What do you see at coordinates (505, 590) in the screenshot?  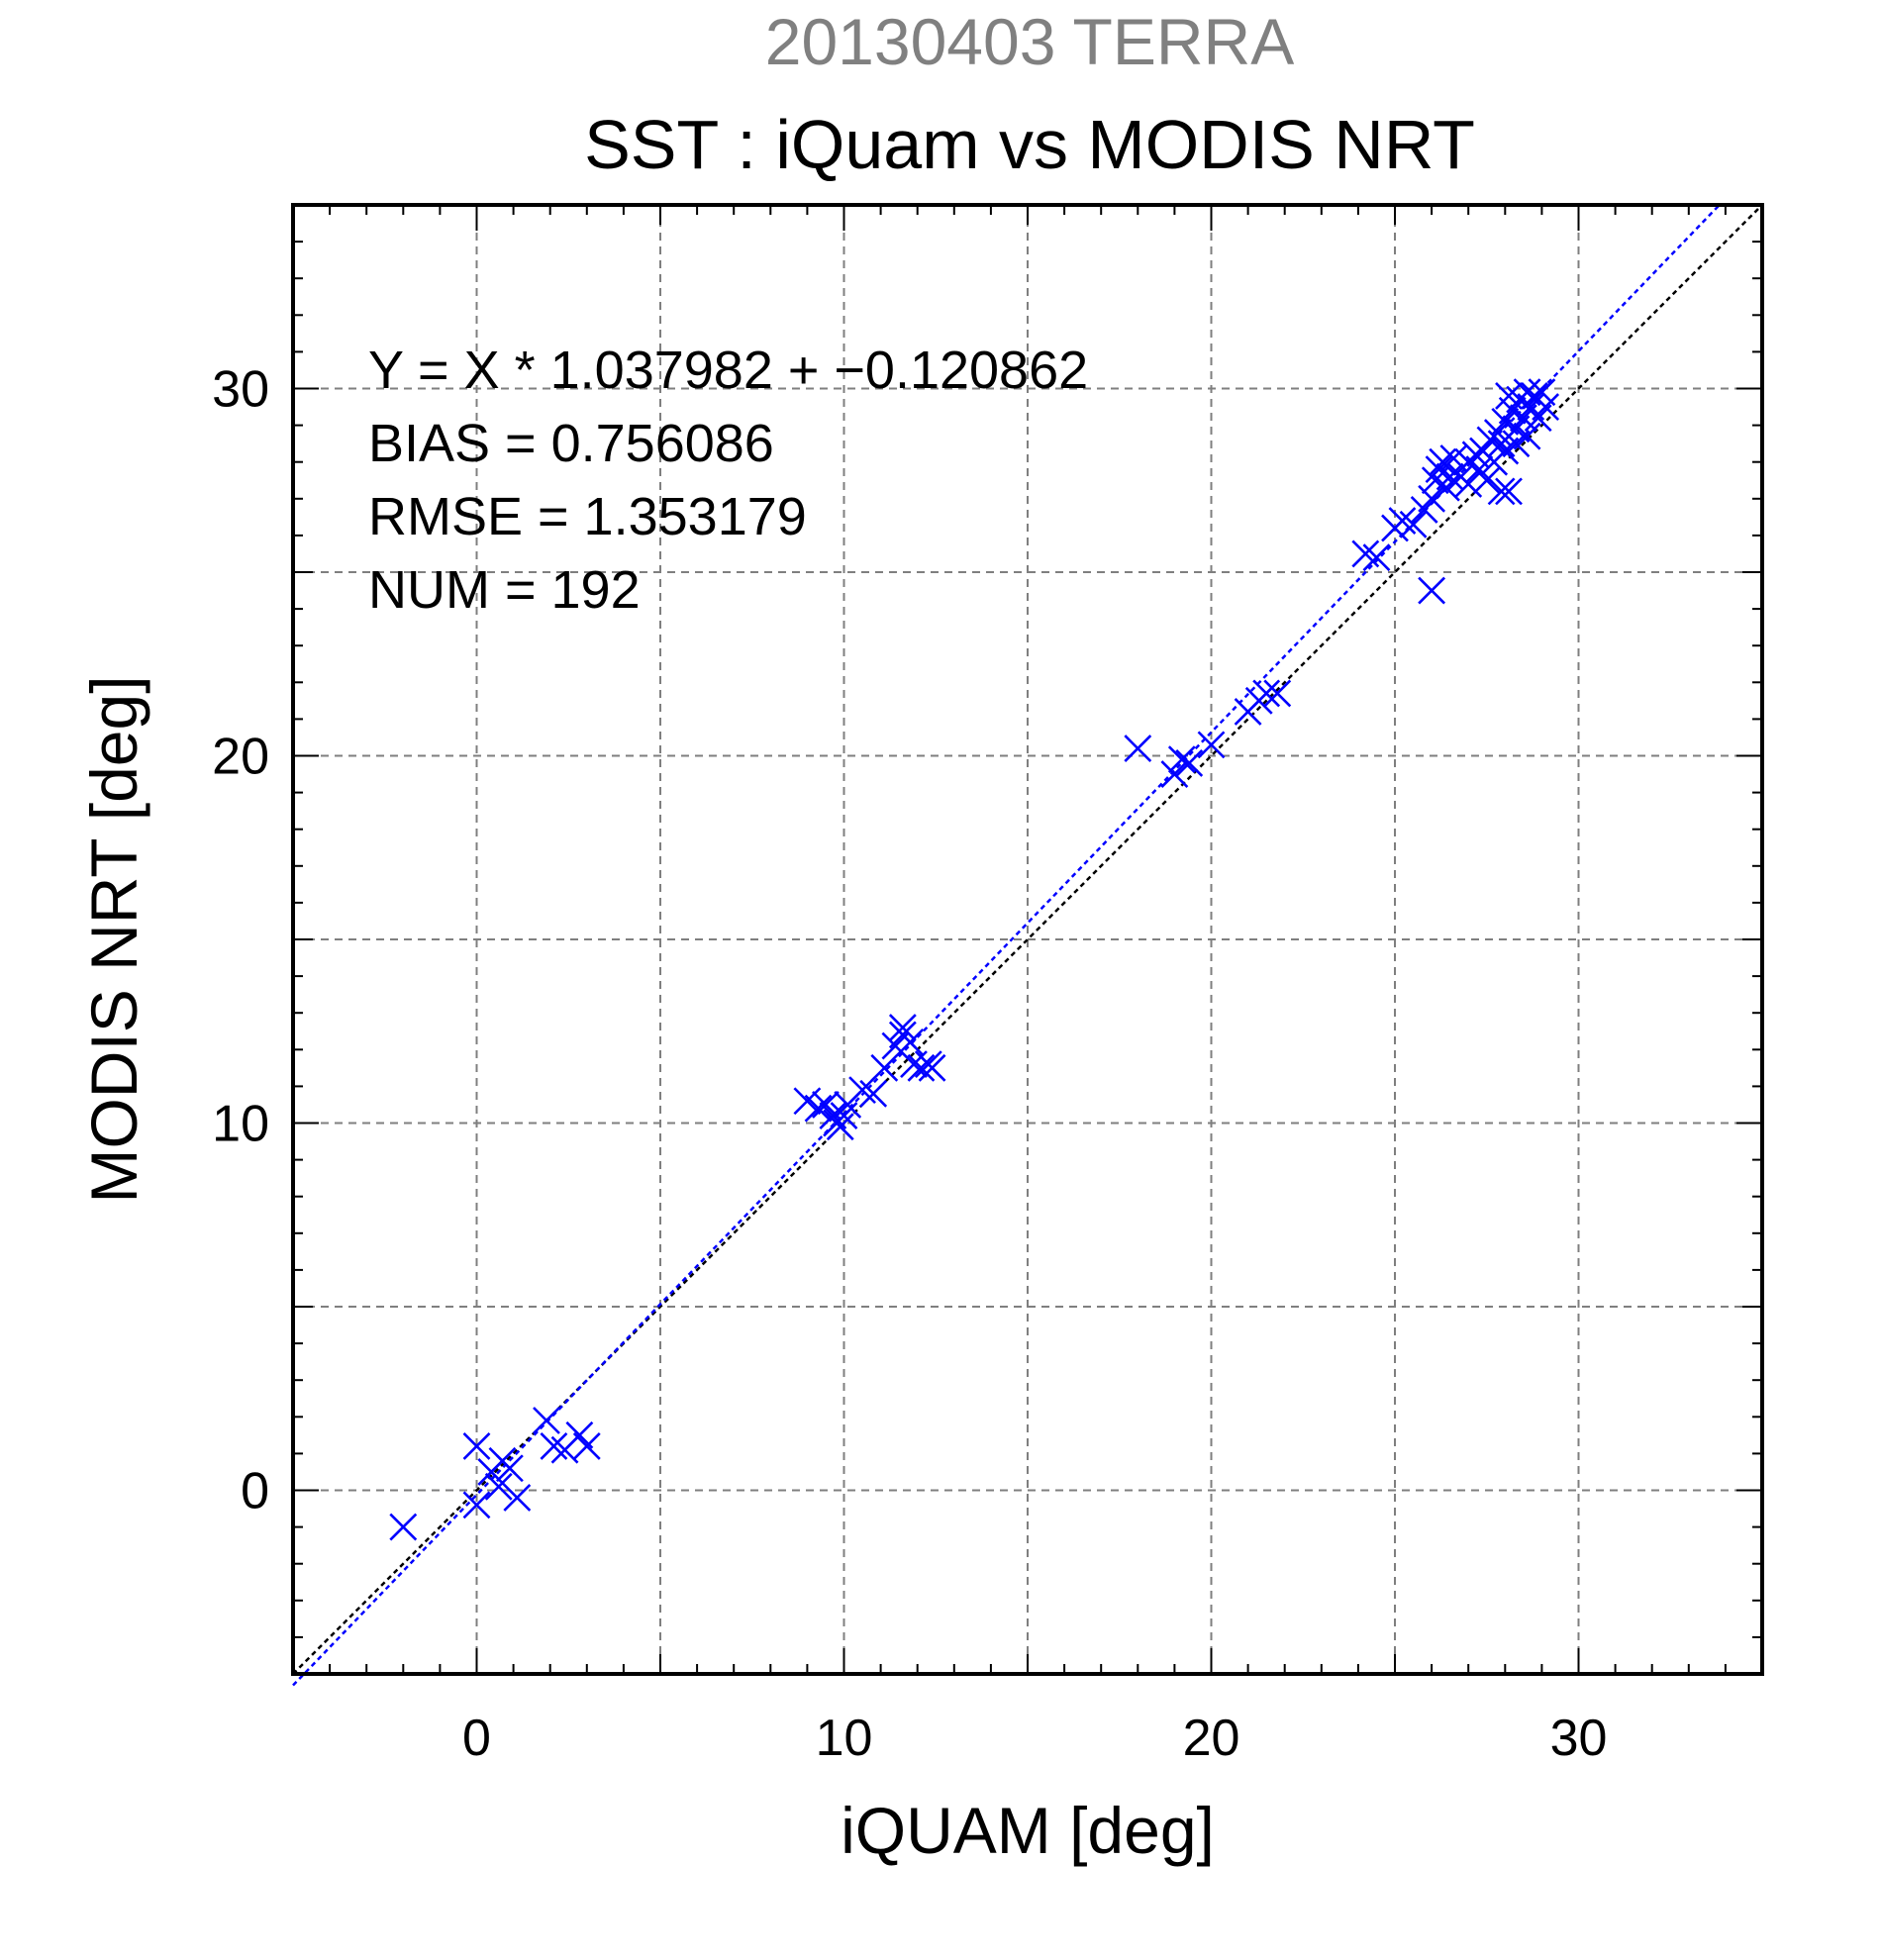 I see `stats-line-num: NUM = 192` at bounding box center [505, 590].